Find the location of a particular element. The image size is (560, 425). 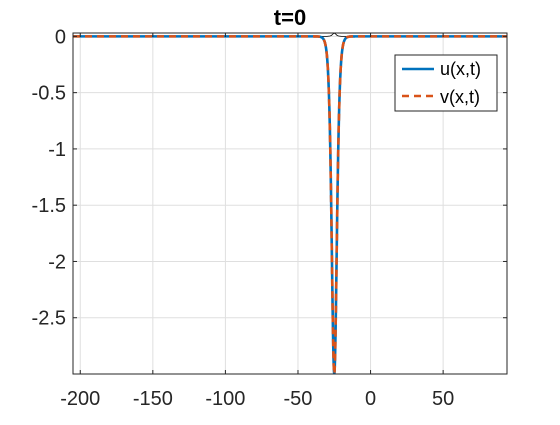

x-tick-label: 0 is located at coordinates (370, 399).